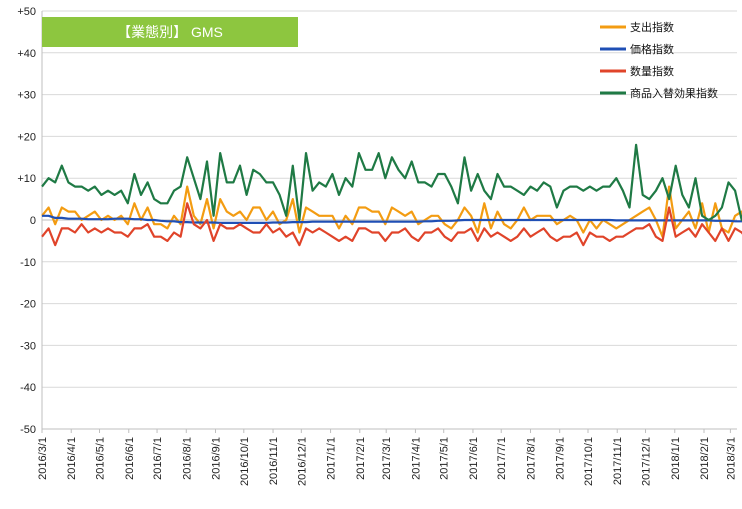 This screenshot has height=509, width=742. What do you see at coordinates (26, 137) in the screenshot?
I see `y-tick-label: +20` at bounding box center [26, 137].